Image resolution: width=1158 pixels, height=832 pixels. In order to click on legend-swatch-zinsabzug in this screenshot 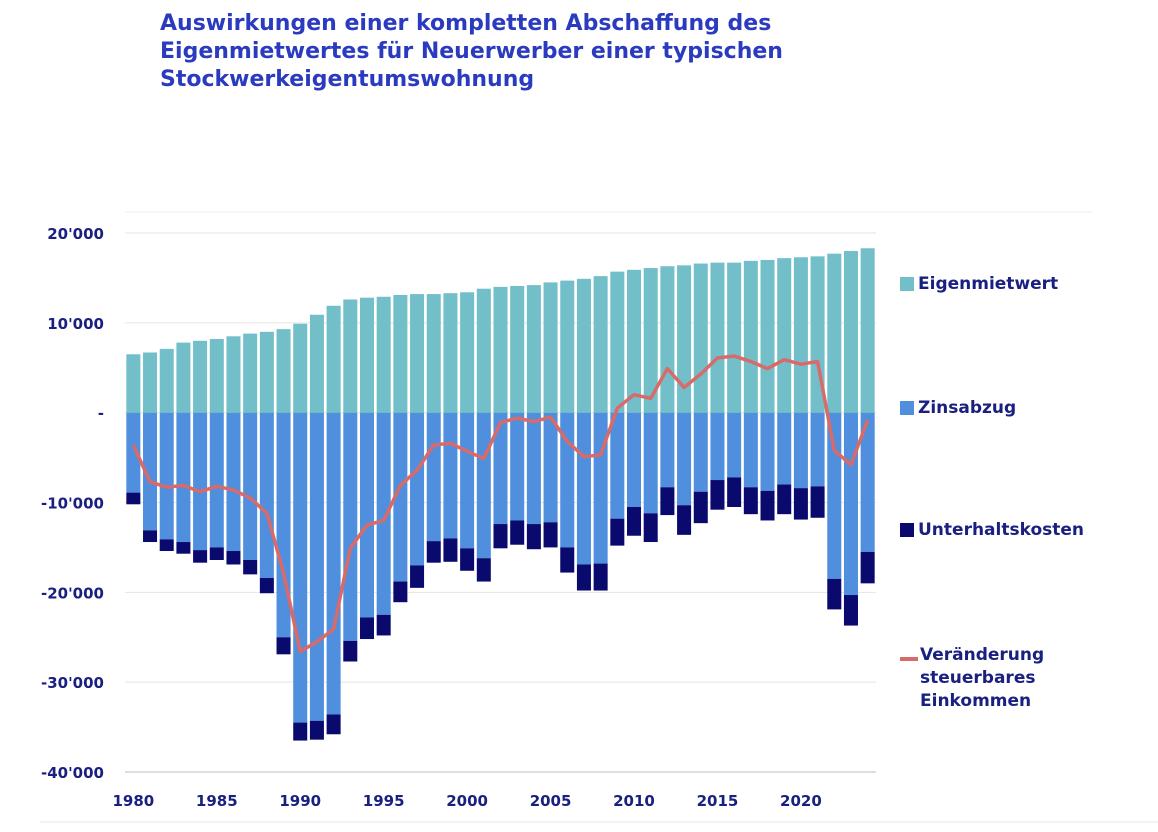, I will do `click(907, 408)`.